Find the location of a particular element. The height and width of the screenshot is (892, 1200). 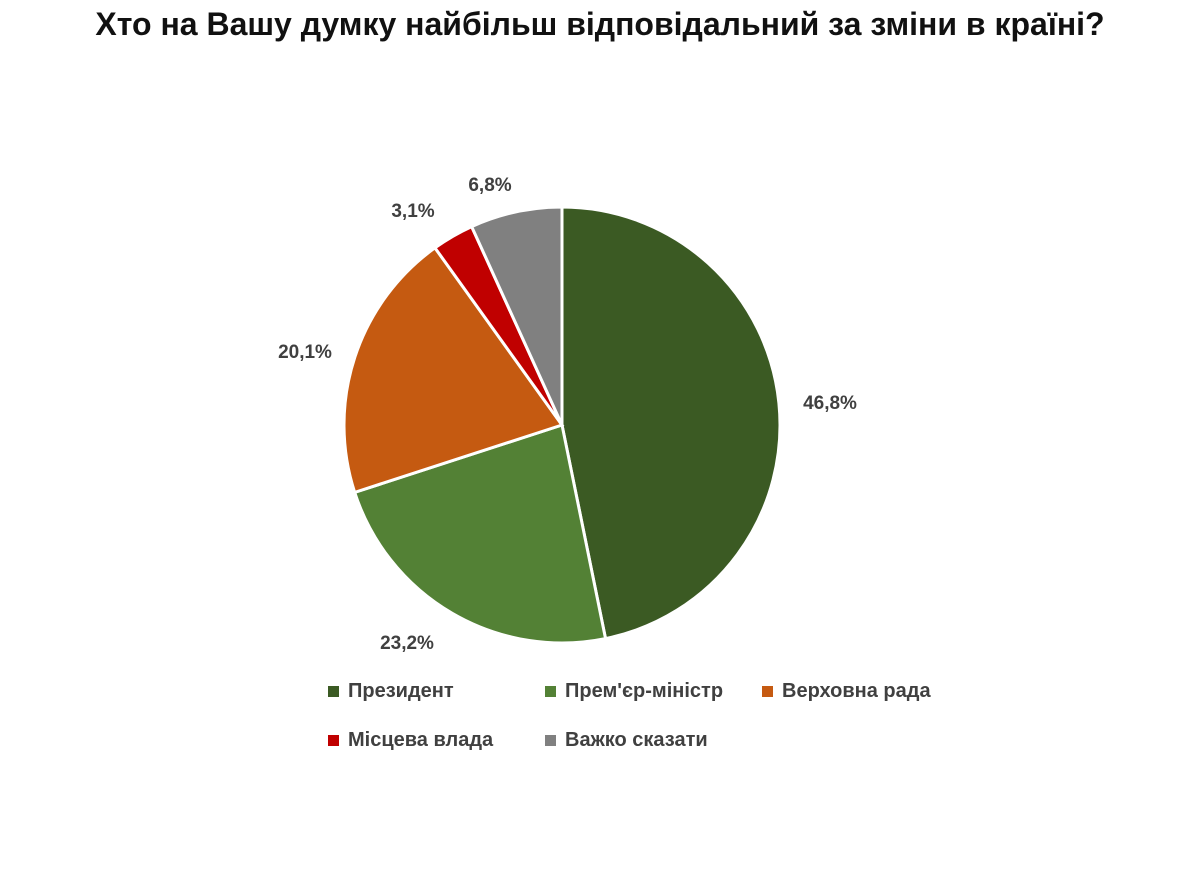

legend-item-verkhovna-rada: Верховна рада is located at coordinates (846, 691).